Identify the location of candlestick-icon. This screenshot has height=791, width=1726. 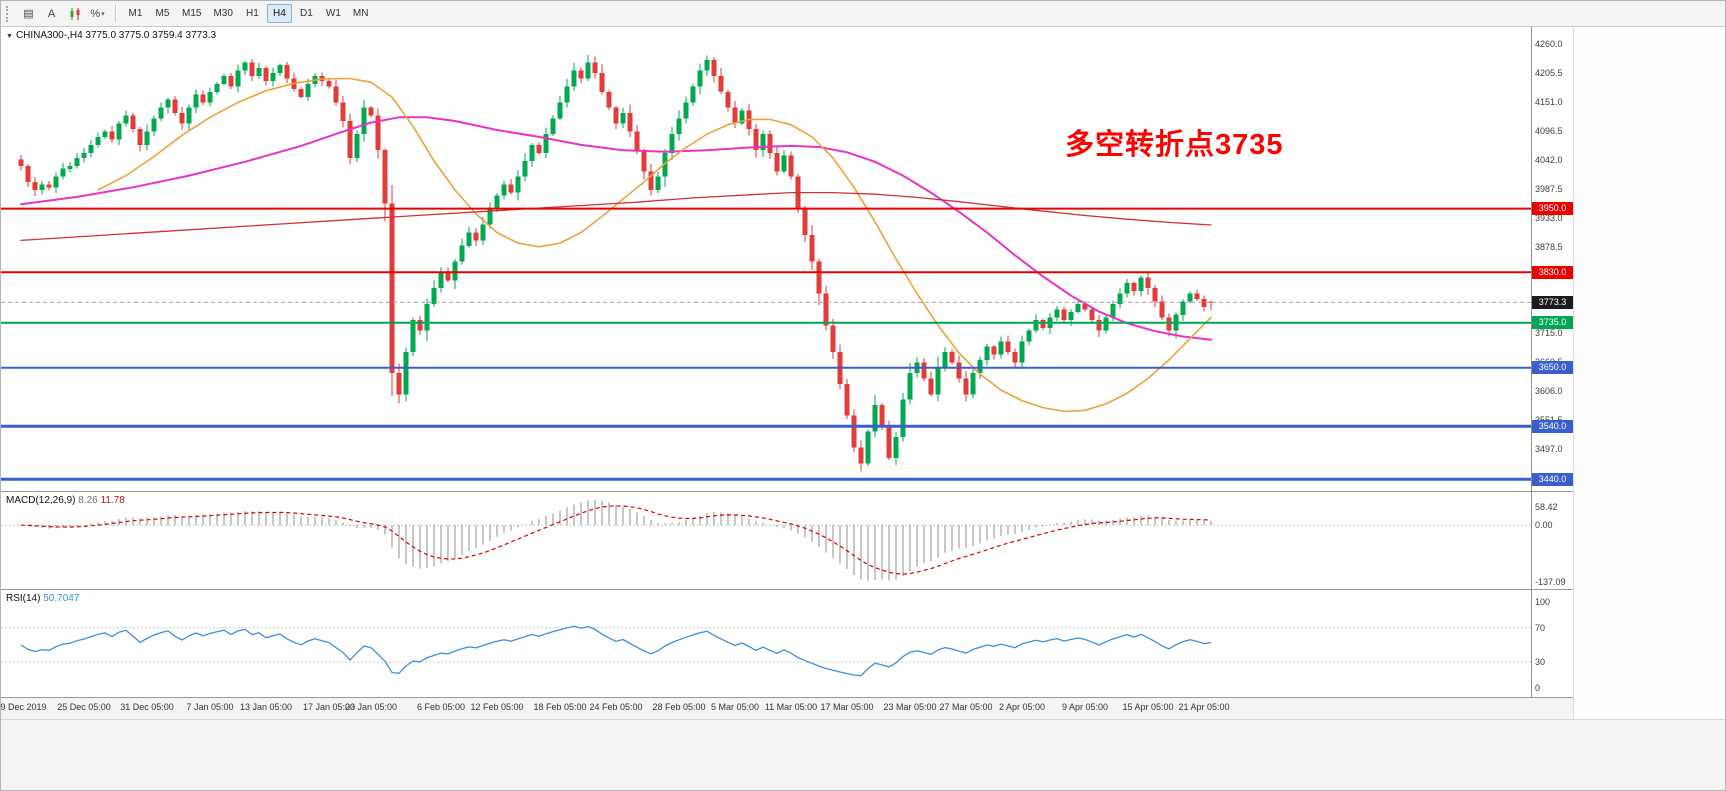
(74, 13).